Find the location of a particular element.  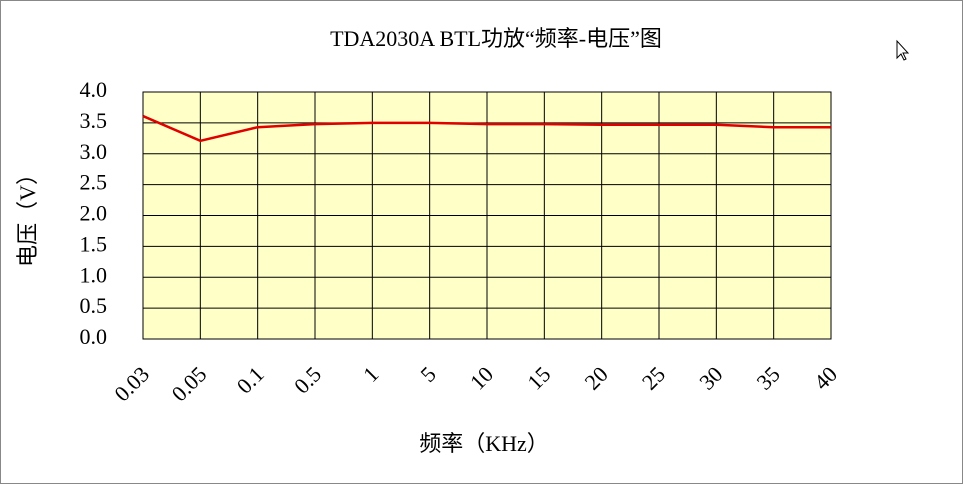

data-line is located at coordinates (486, 128).